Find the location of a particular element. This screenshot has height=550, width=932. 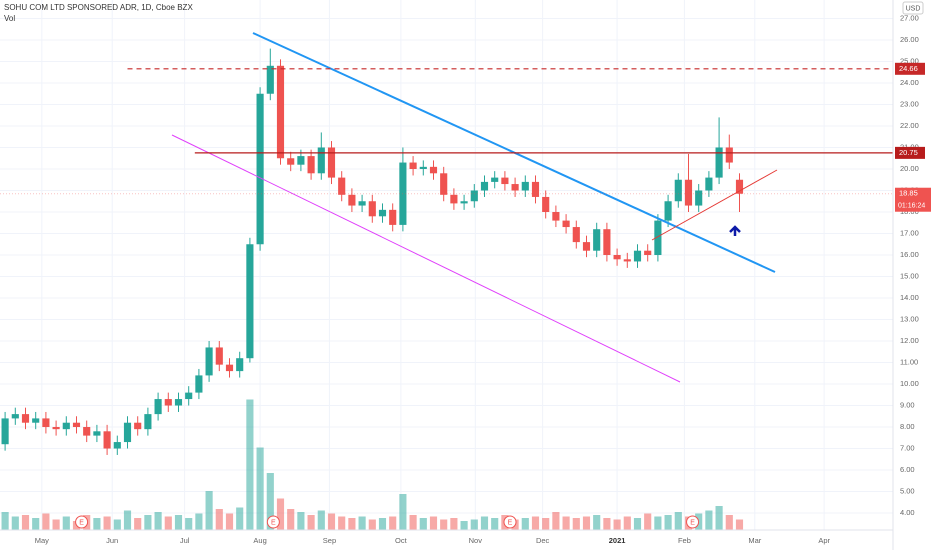

y-tick-label: 23.00 is located at coordinates (909, 103).